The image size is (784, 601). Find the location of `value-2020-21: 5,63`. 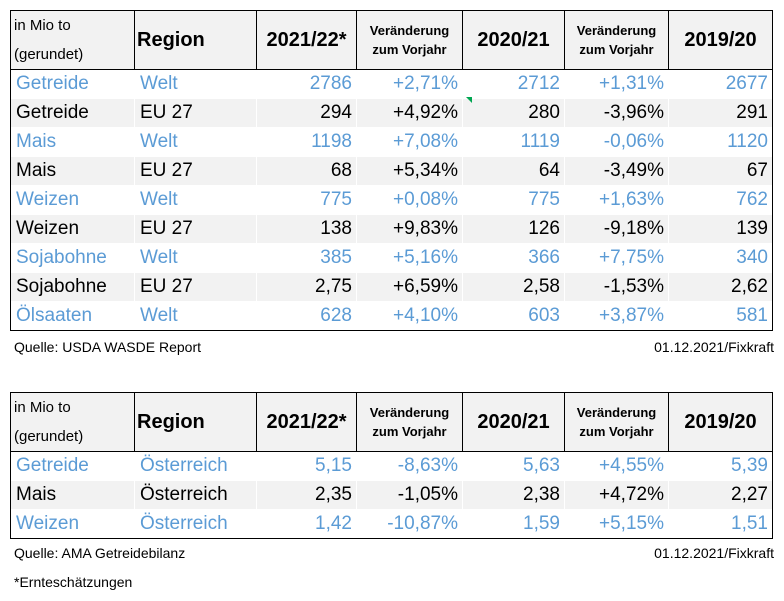

value-2020-21: 5,63 is located at coordinates (513, 466).